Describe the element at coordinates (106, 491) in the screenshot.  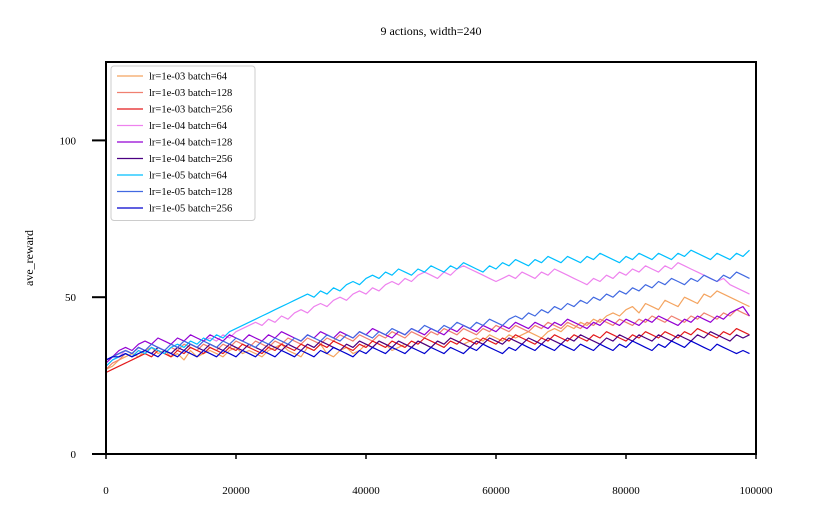
I see `x-tick-label: 0` at that location.